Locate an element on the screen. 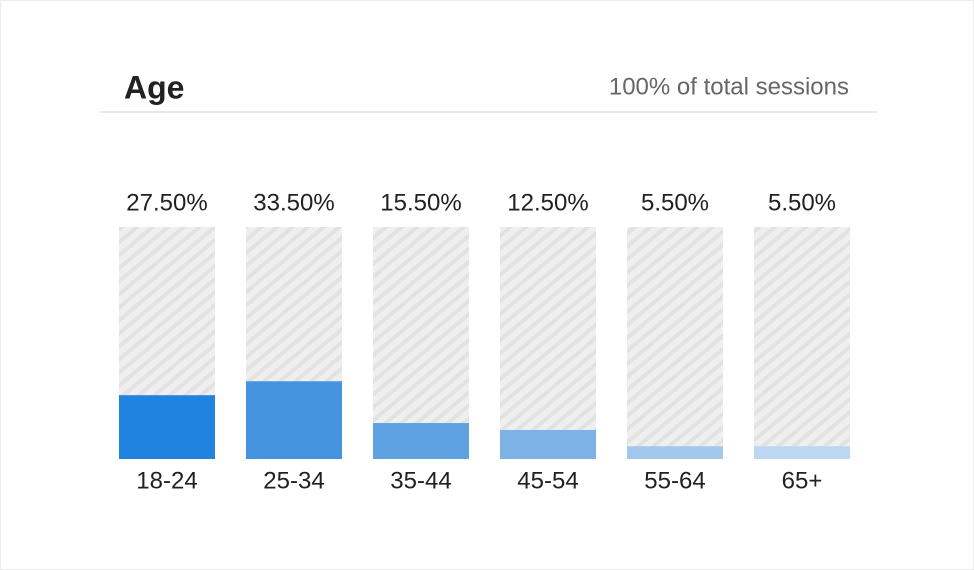  chart-subtitle: 100% of total sessions is located at coordinates (729, 86).